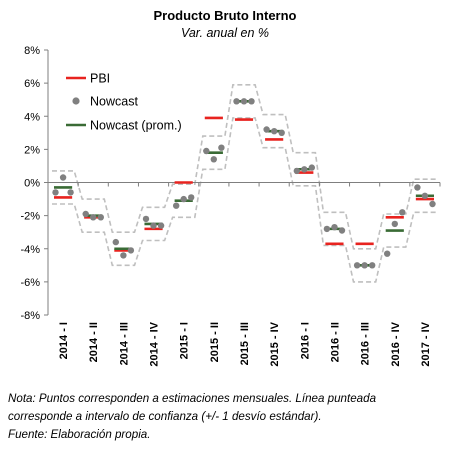  Describe the element at coordinates (426, 343) in the screenshot. I see `x-tick-label: 2017 - IV` at that location.